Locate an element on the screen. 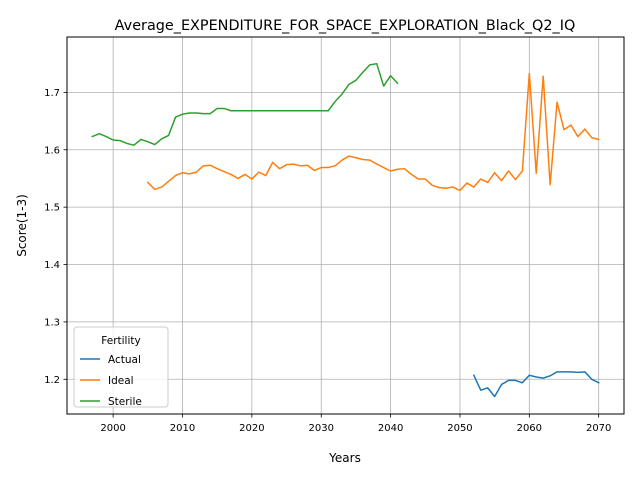 This screenshot has width=640, height=484. y-tick-label: 1.2 is located at coordinates (52, 380).